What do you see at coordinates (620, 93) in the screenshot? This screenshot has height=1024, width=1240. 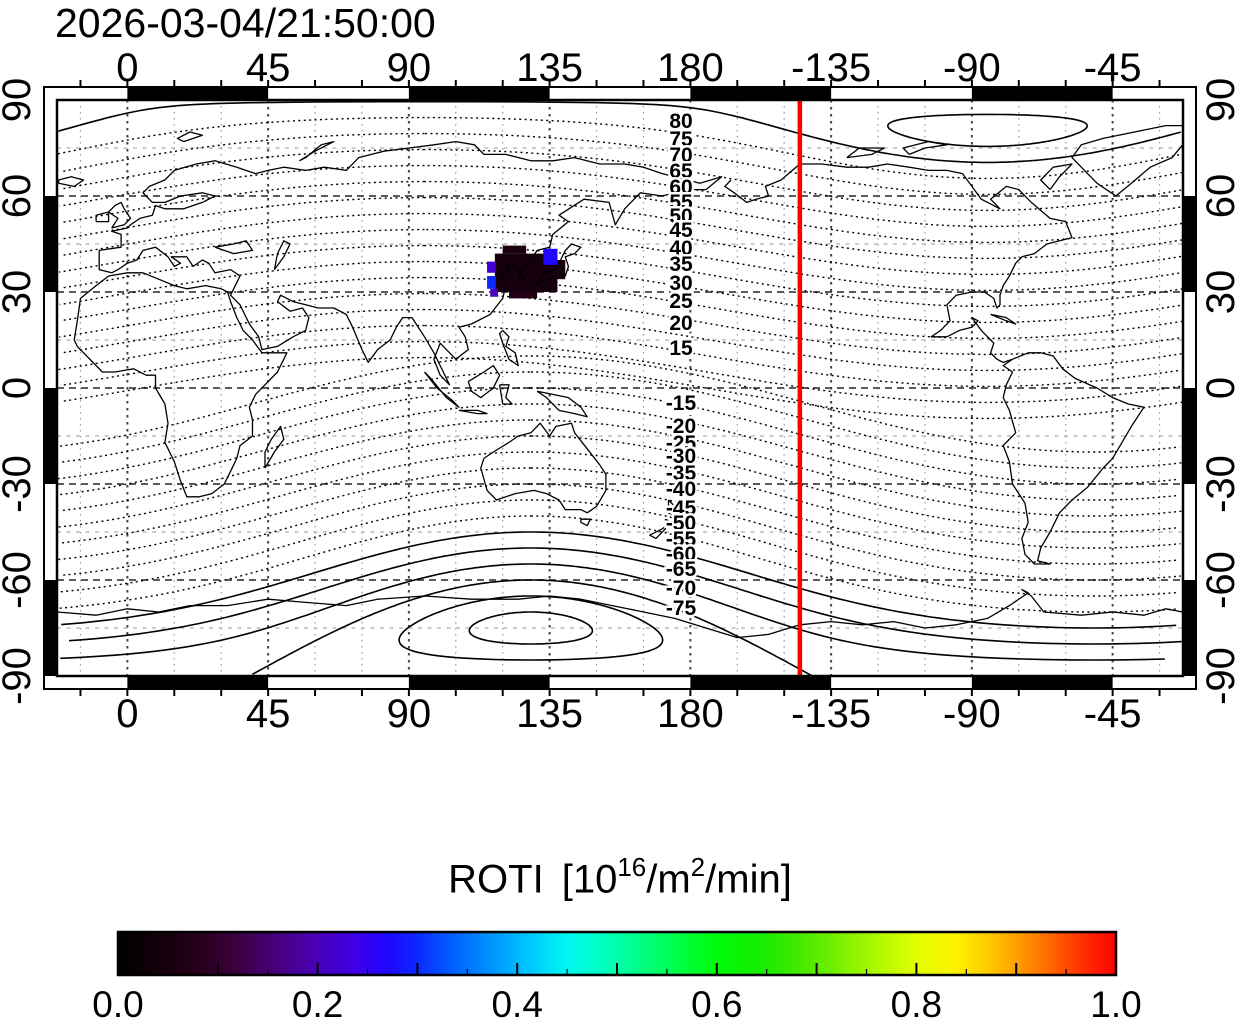 I see `border-bar` at bounding box center [620, 93].